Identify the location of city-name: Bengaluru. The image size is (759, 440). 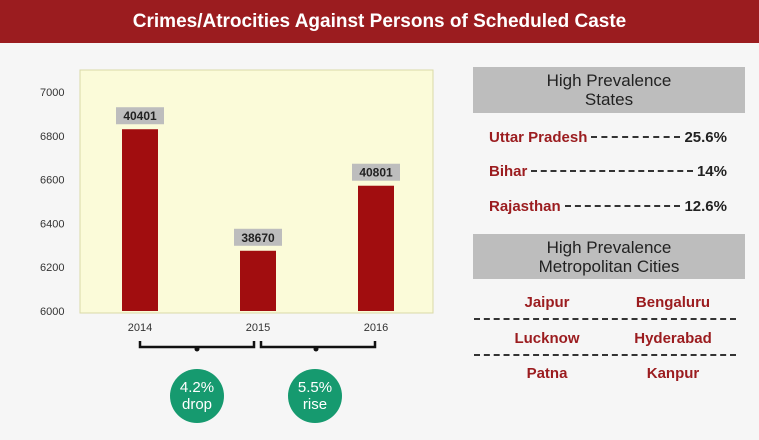
(673, 302).